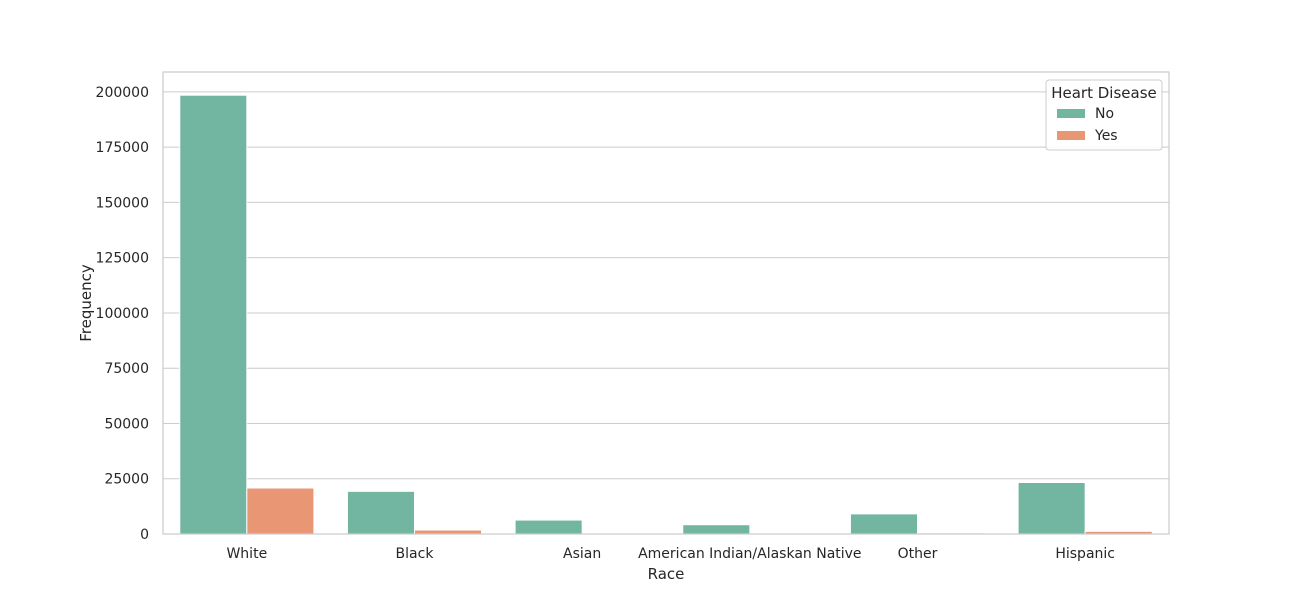 The width and height of the screenshot is (1300, 600). Describe the element at coordinates (126, 480) in the screenshot. I see `y-tick-label: 25000` at that location.